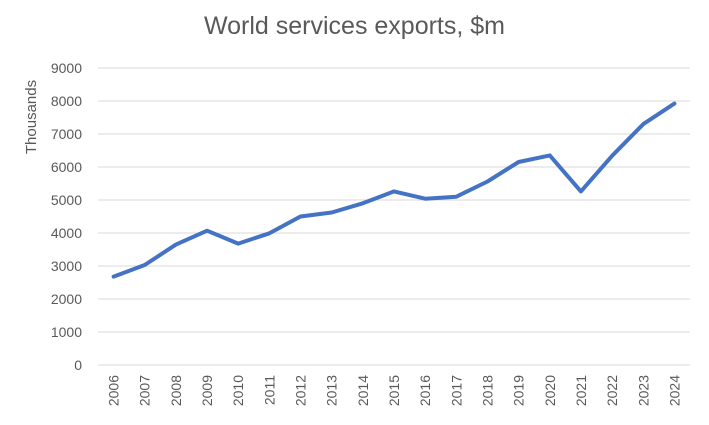  I want to click on x-tick-label: 2014, so click(363, 390).